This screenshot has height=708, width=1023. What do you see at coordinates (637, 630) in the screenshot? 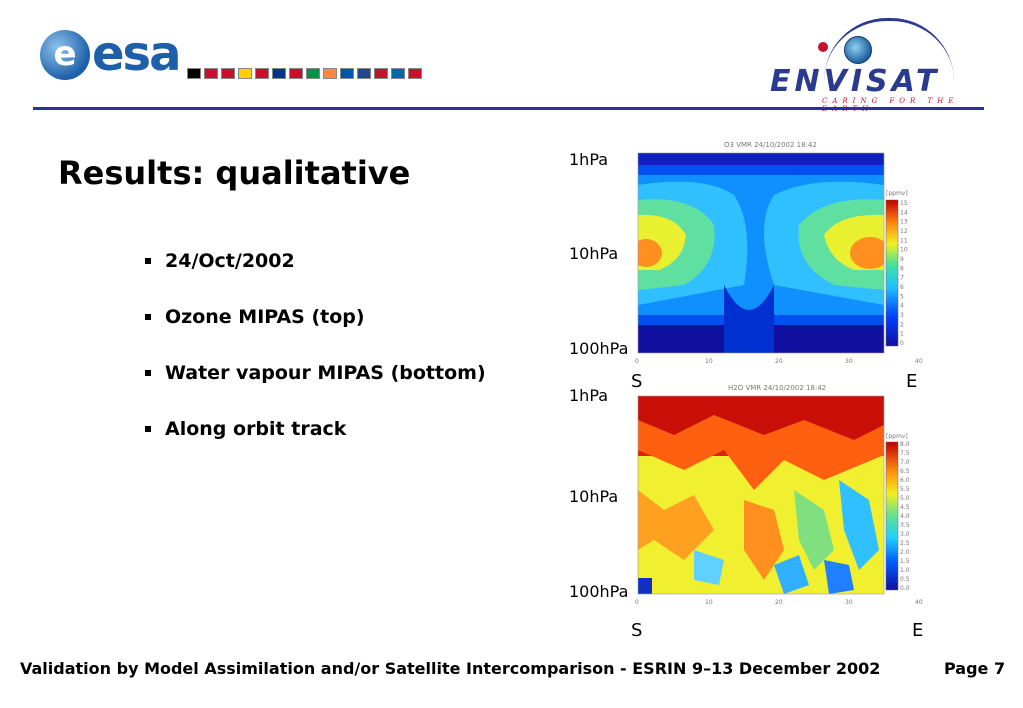
I see `bottom-plot-start-label: S` at bounding box center [637, 630].